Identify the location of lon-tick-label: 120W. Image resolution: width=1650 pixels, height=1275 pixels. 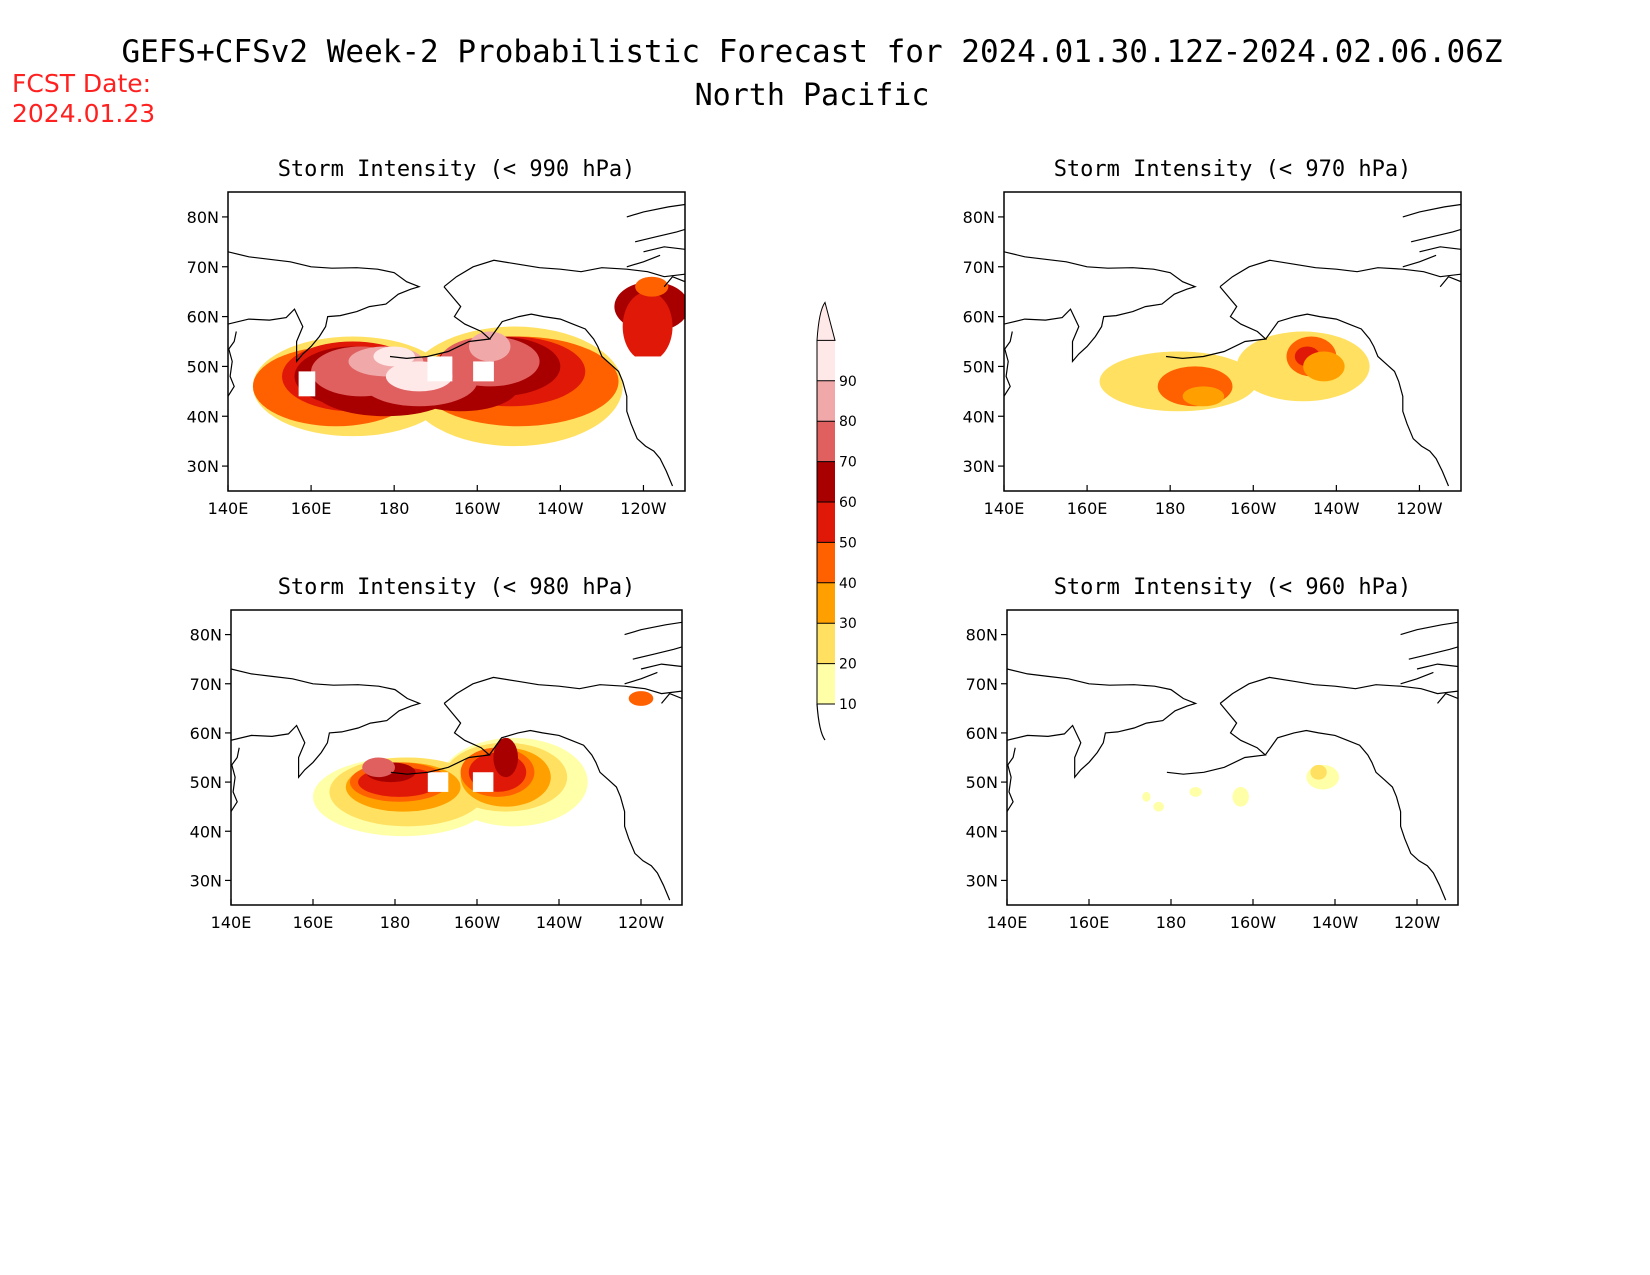
(641, 922).